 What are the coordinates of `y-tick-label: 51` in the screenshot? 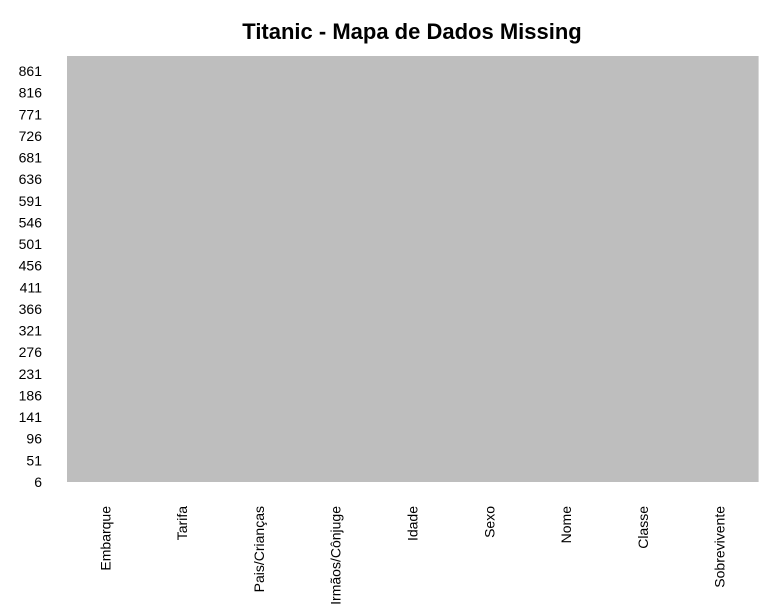 It's located at (34, 460).